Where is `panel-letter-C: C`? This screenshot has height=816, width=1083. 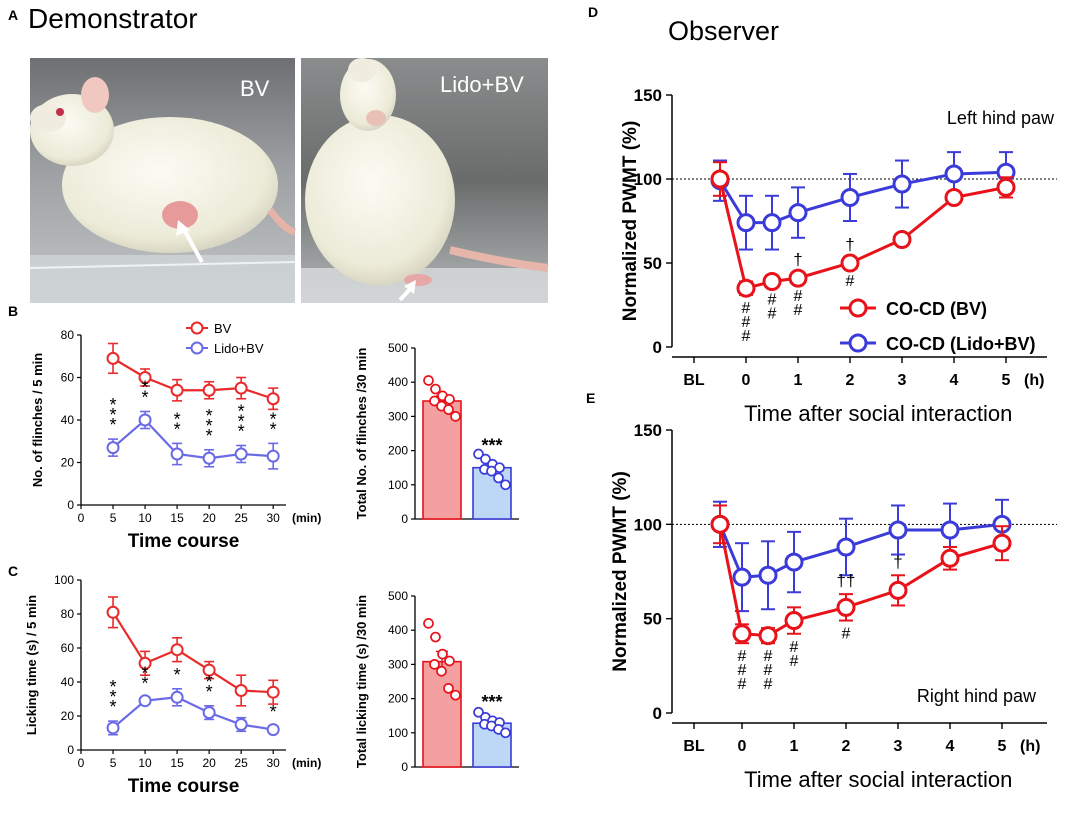 panel-letter-C: C is located at coordinates (13, 571).